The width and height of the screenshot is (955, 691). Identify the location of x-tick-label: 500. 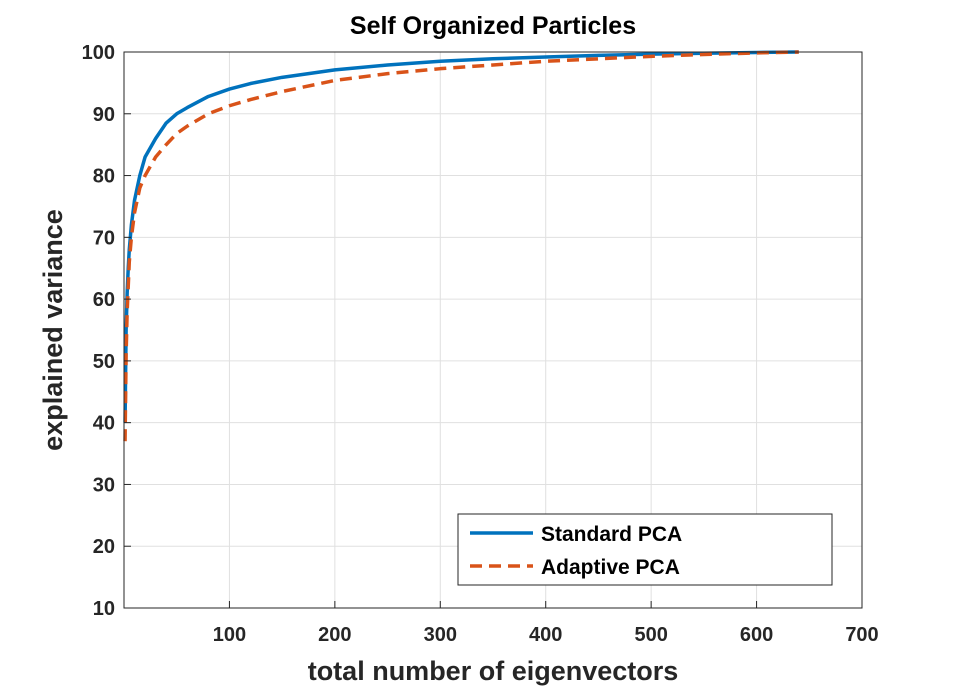
(650, 635).